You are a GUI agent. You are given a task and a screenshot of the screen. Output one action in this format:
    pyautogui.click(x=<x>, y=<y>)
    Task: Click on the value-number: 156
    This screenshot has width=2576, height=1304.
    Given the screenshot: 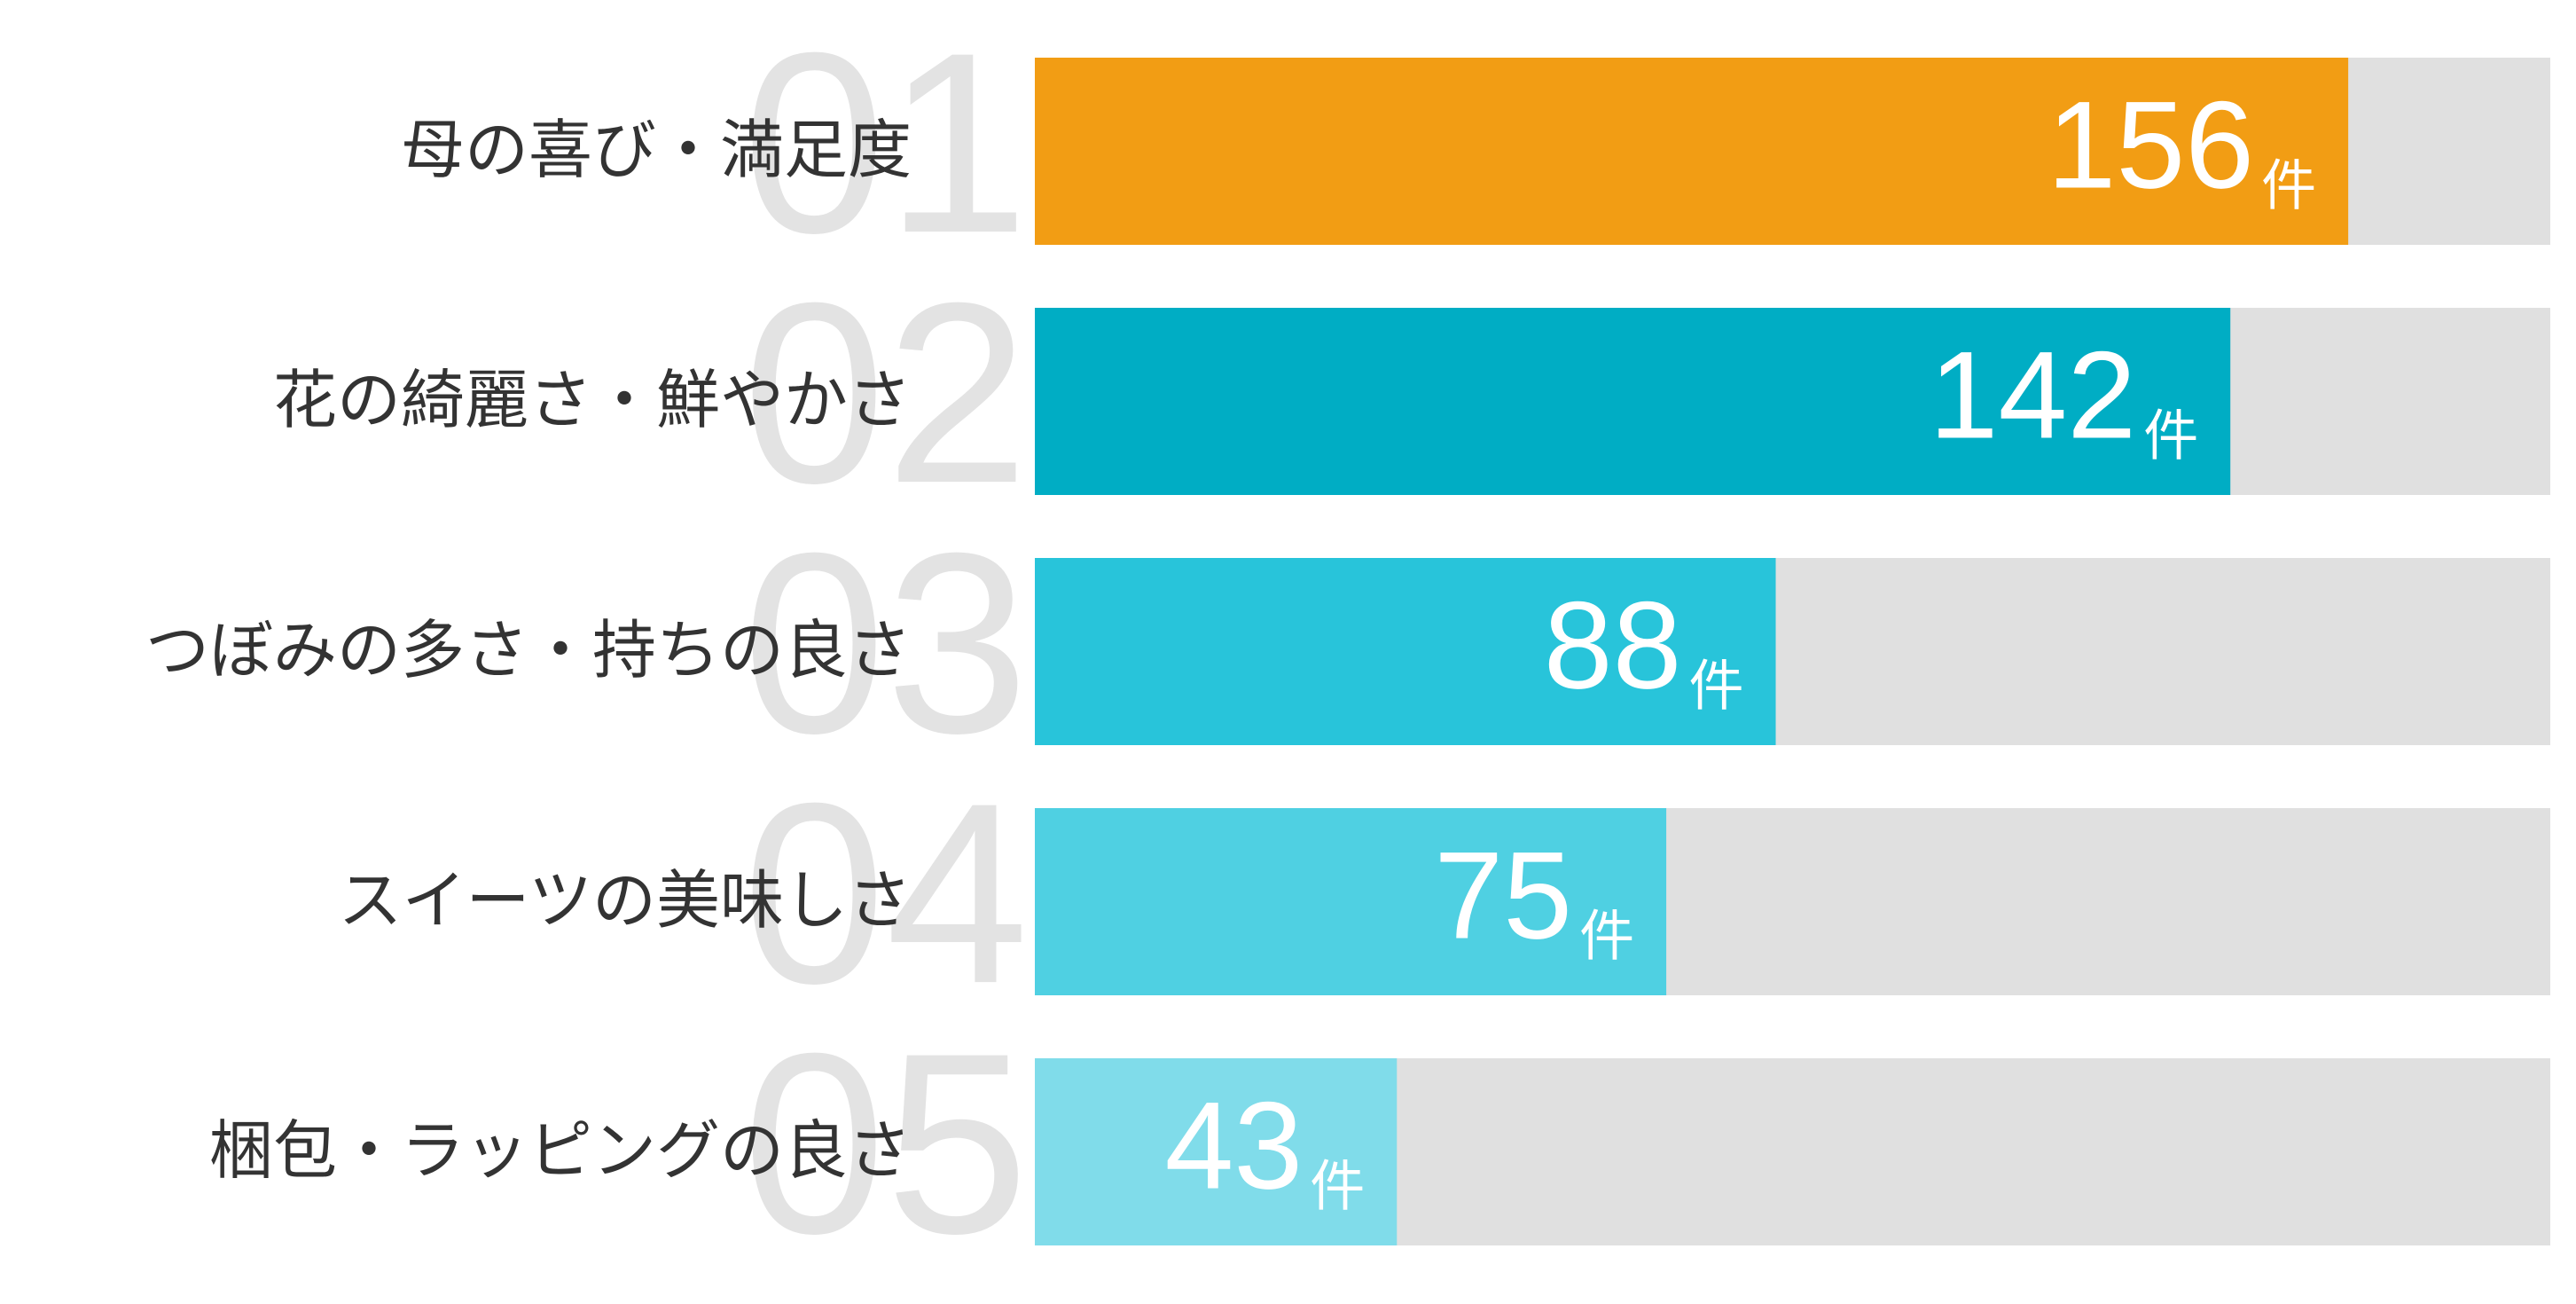 What is the action you would take?
    pyautogui.click(x=2151, y=145)
    